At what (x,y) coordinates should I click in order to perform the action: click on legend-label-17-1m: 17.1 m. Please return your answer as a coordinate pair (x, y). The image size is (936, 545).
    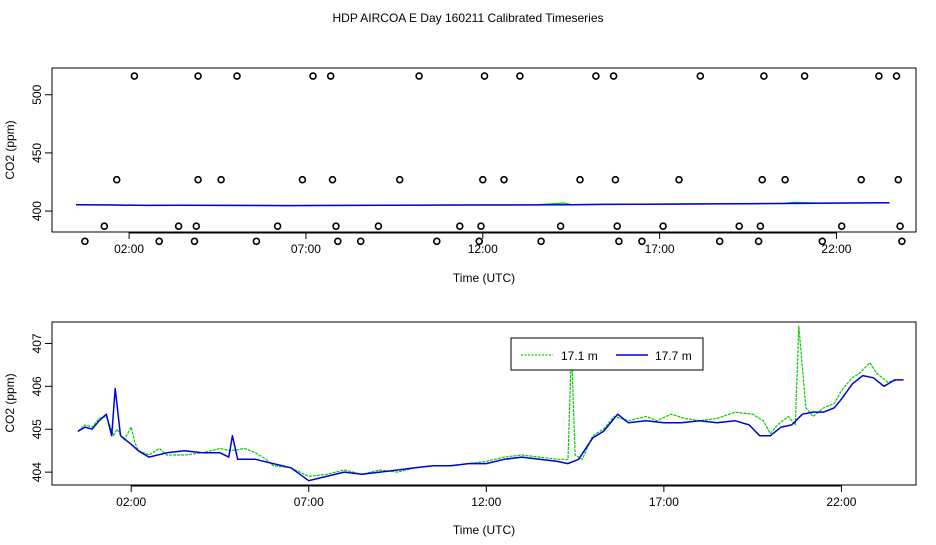
    Looking at the image, I should click on (579, 356).